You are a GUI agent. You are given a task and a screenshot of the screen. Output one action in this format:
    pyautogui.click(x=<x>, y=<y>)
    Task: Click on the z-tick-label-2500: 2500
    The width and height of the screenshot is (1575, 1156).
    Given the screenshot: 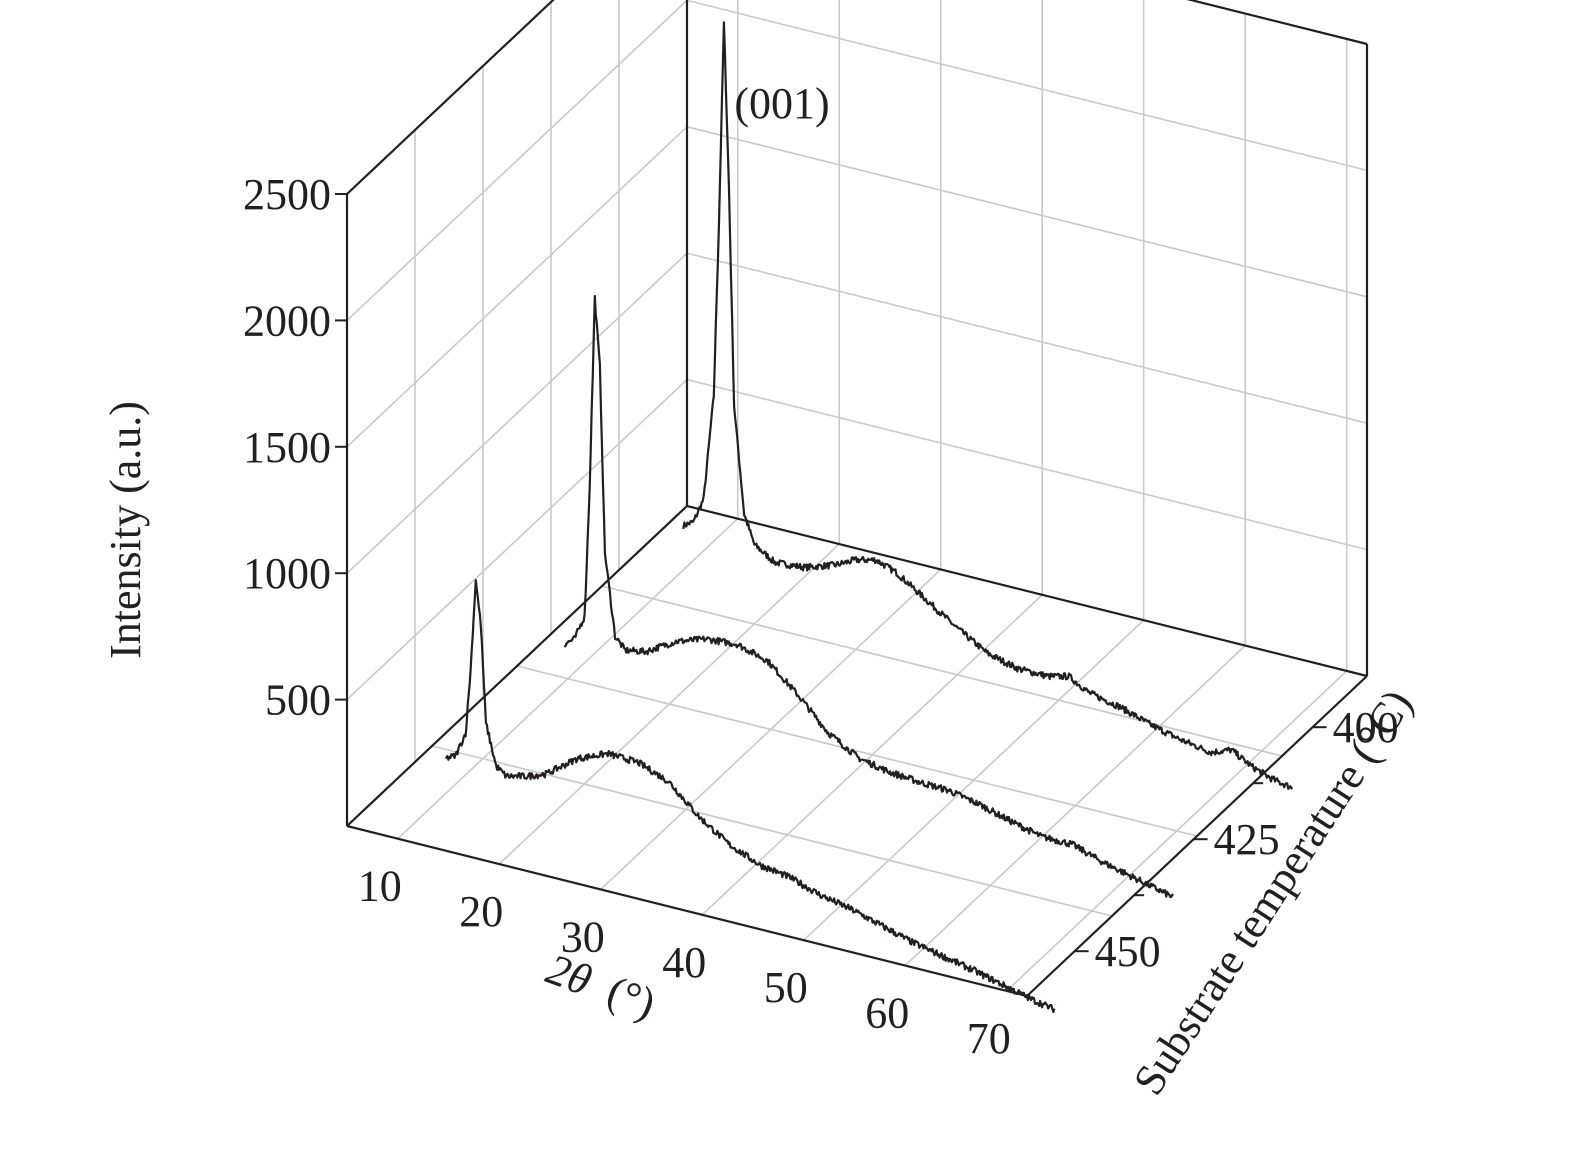 What is the action you would take?
    pyautogui.click(x=287, y=194)
    